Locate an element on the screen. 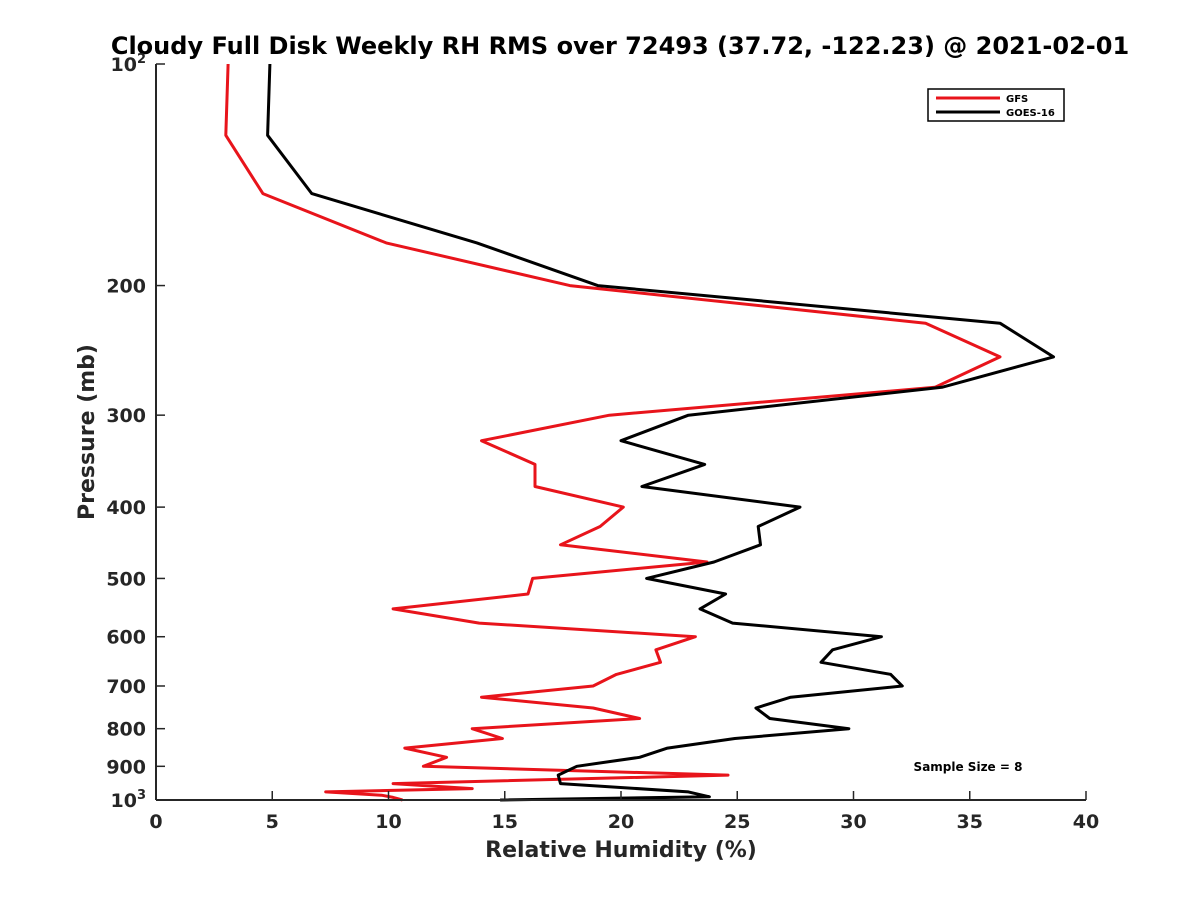  x-tick-label: 30 is located at coordinates (853, 822).